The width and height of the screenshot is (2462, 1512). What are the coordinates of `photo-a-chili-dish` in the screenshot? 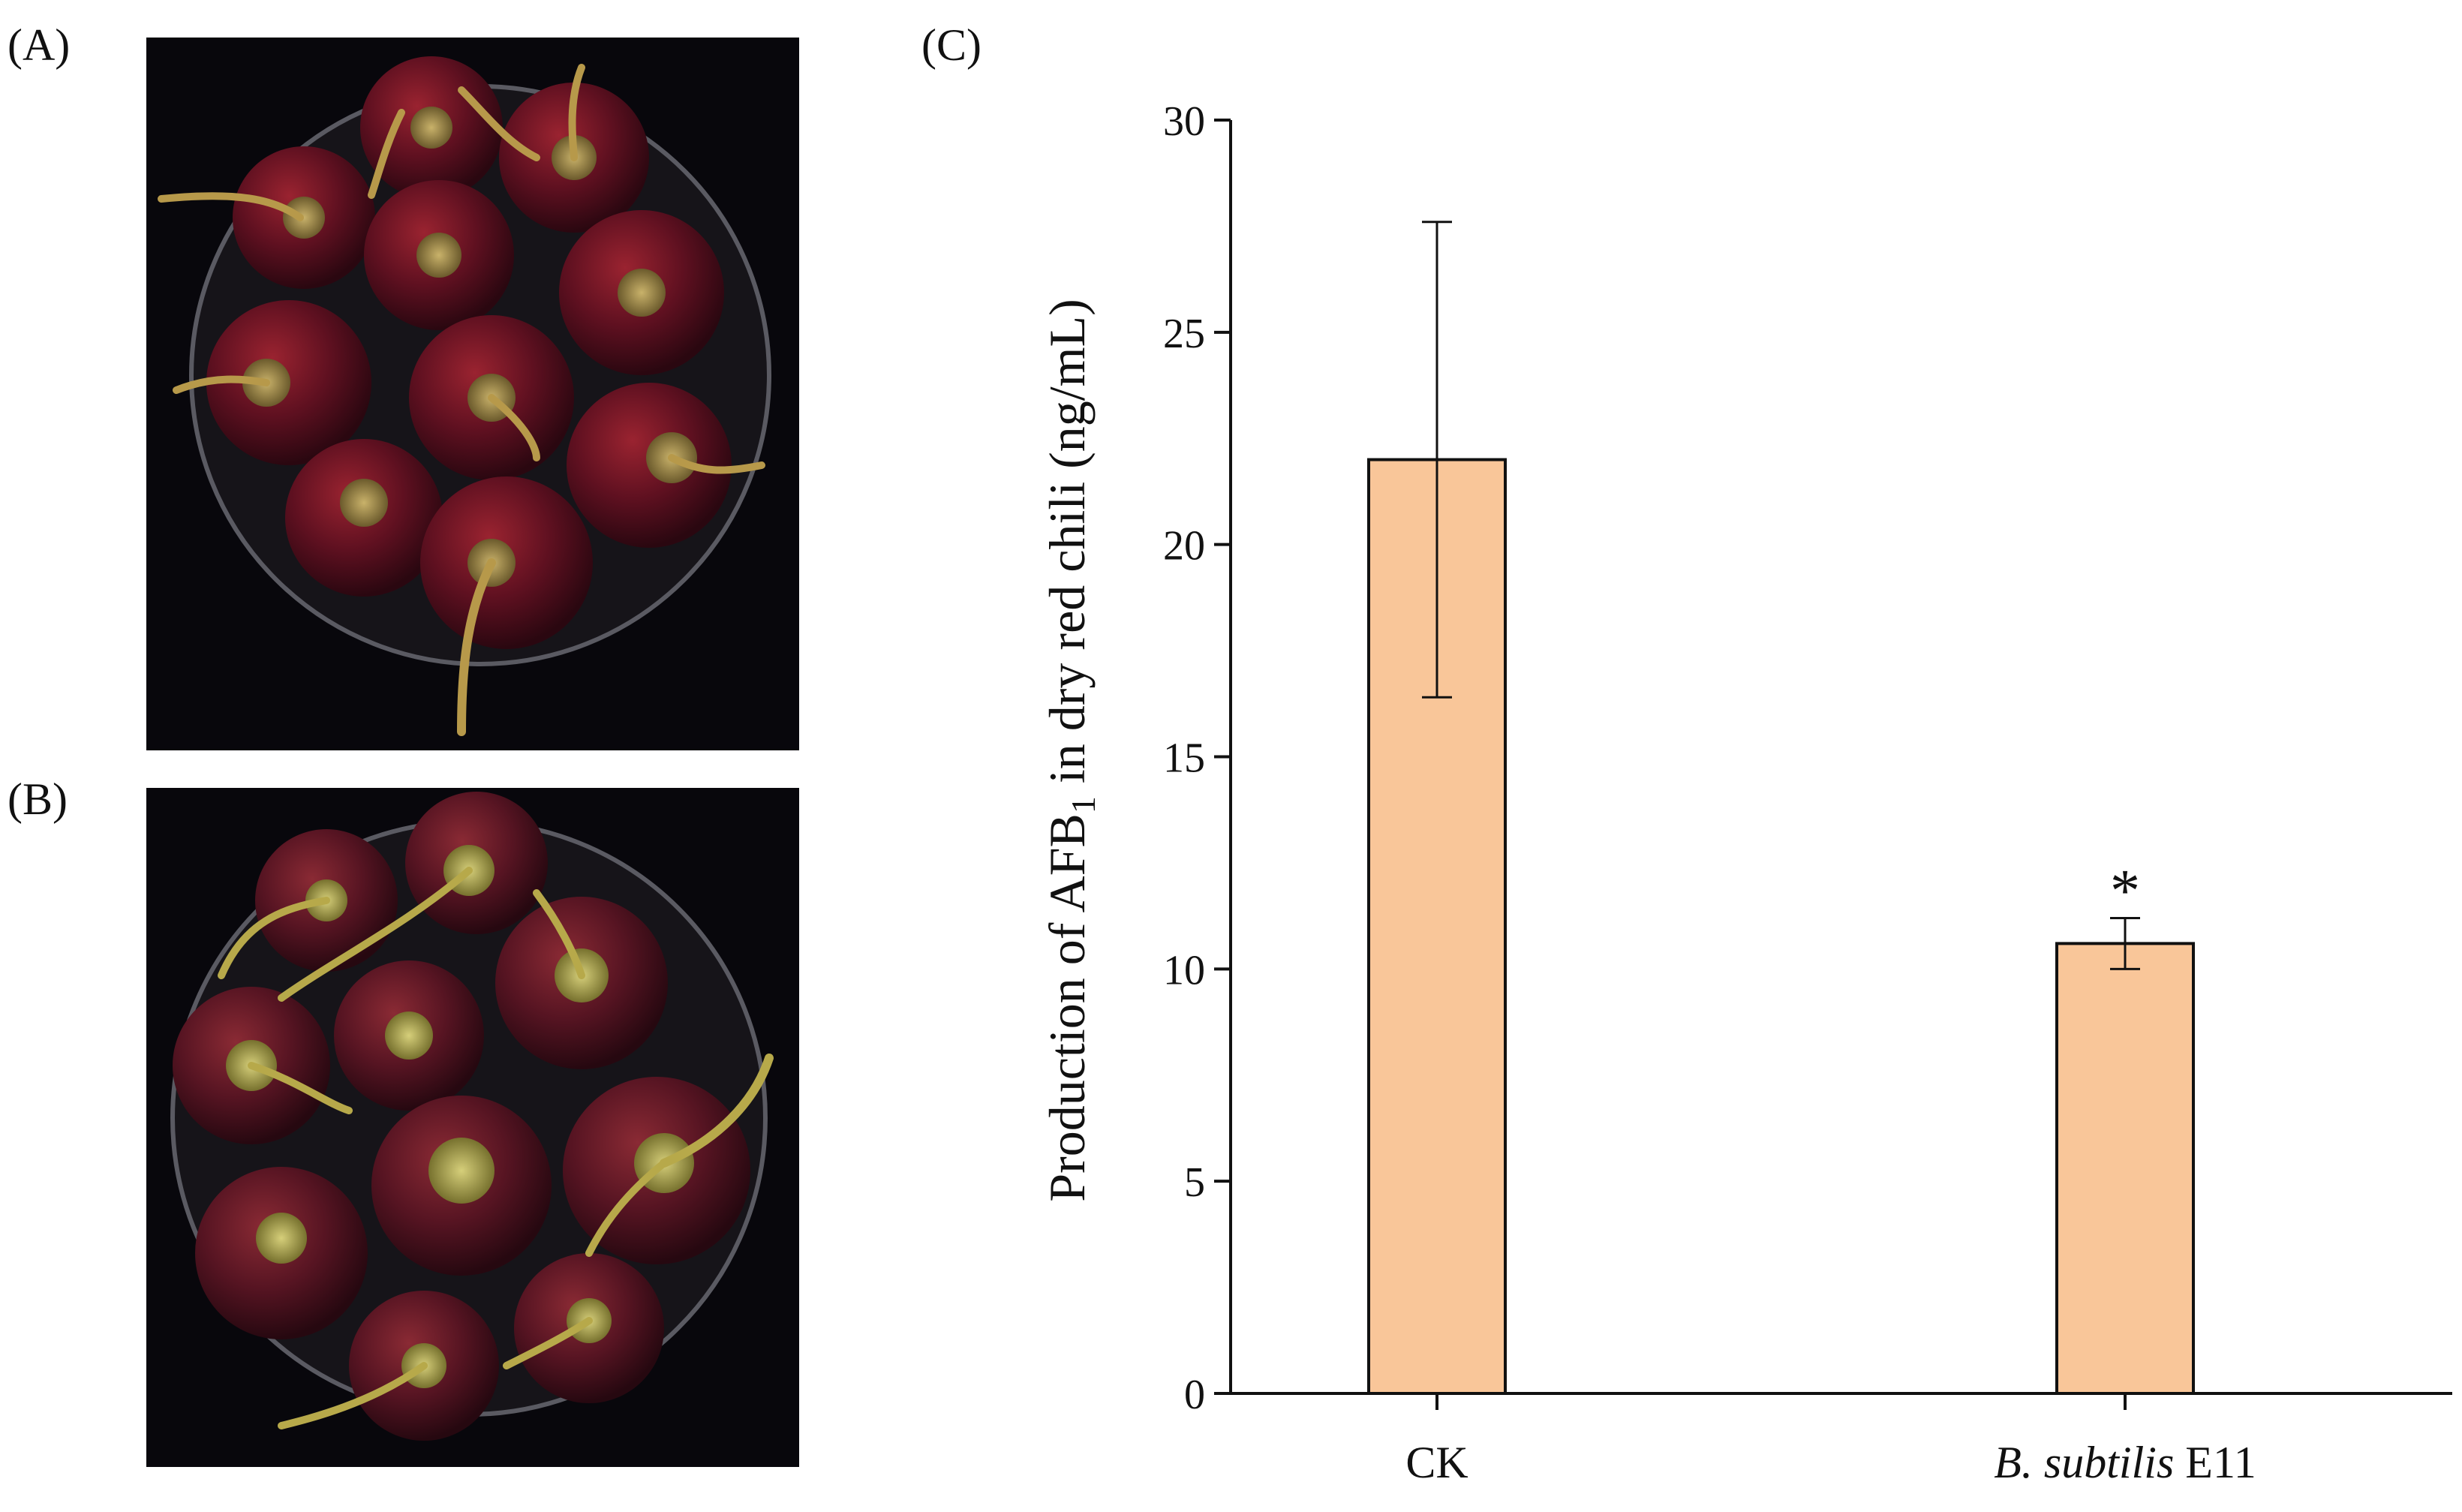 It's located at (472, 394).